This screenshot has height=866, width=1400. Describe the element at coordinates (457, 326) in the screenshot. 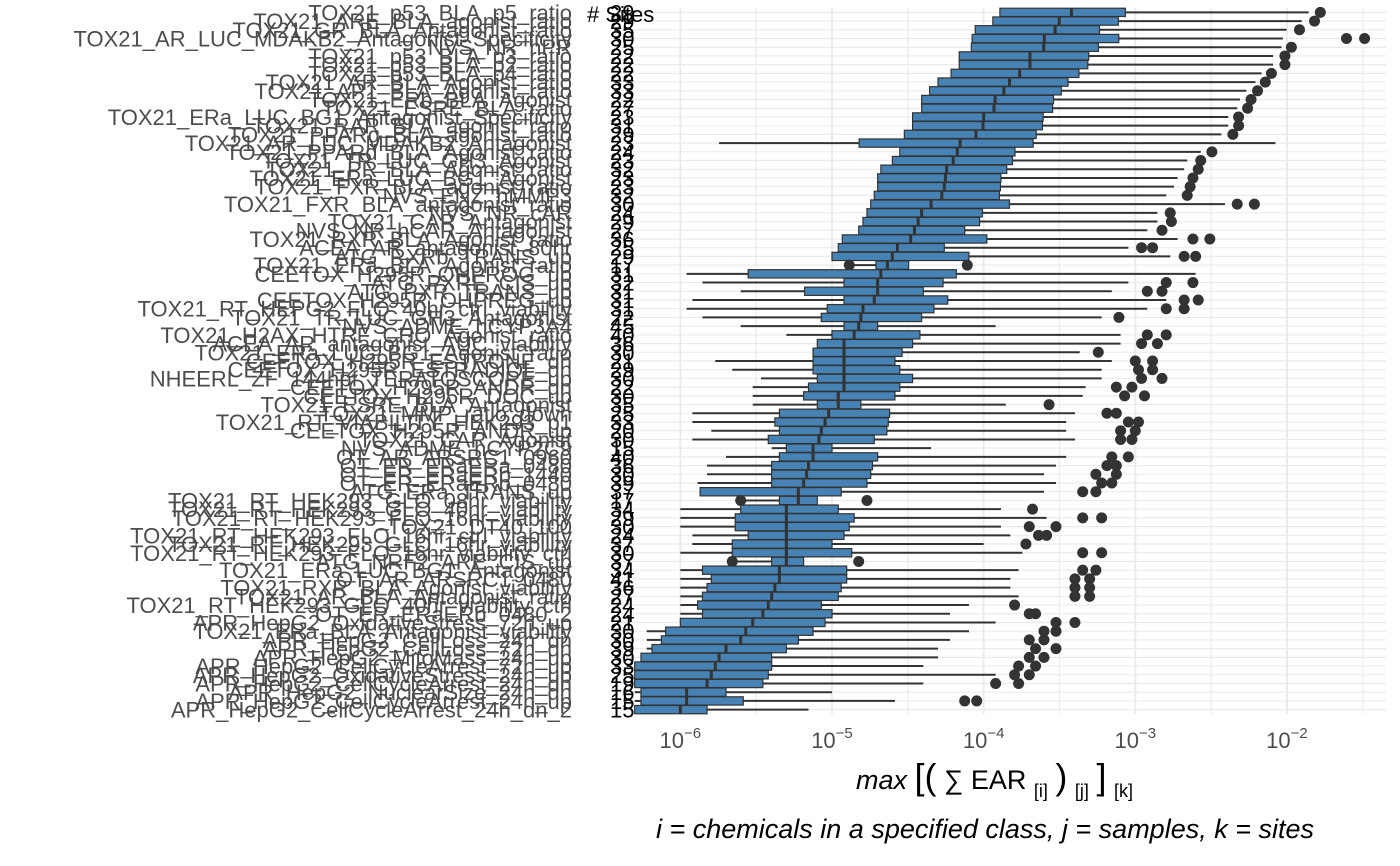

I see `category-label: NVS_ADME_hCYP3A4` at that location.